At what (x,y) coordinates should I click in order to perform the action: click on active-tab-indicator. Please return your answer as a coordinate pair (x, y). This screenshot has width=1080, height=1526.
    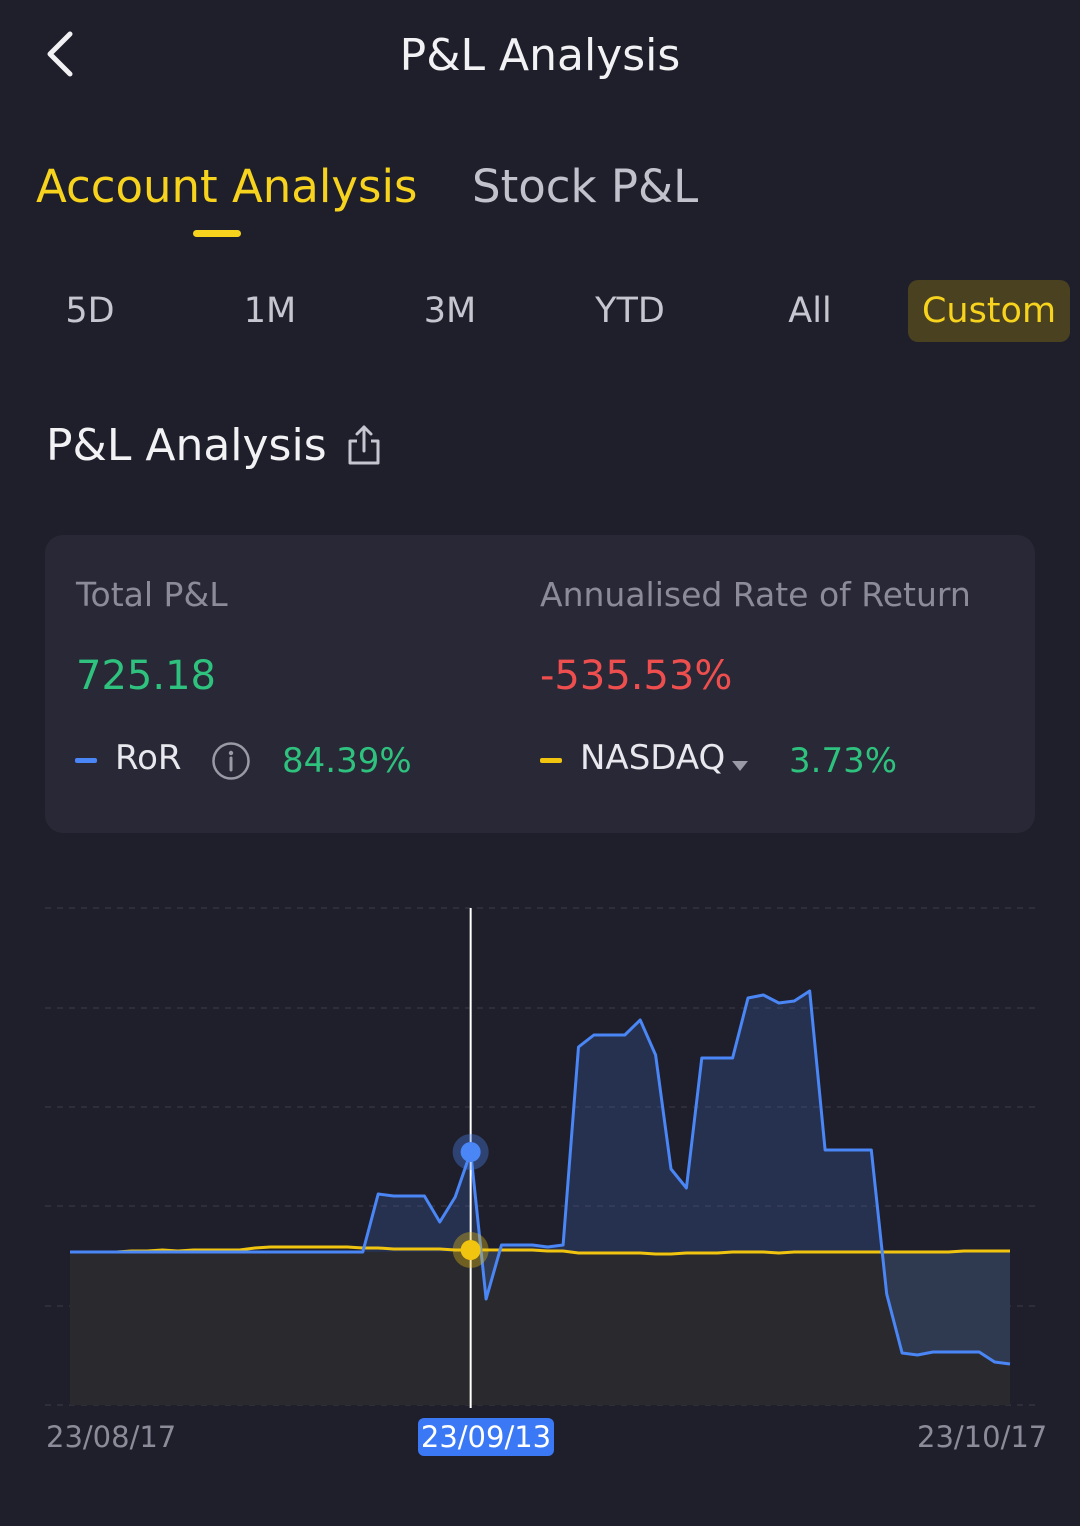
    Looking at the image, I should click on (217, 233).